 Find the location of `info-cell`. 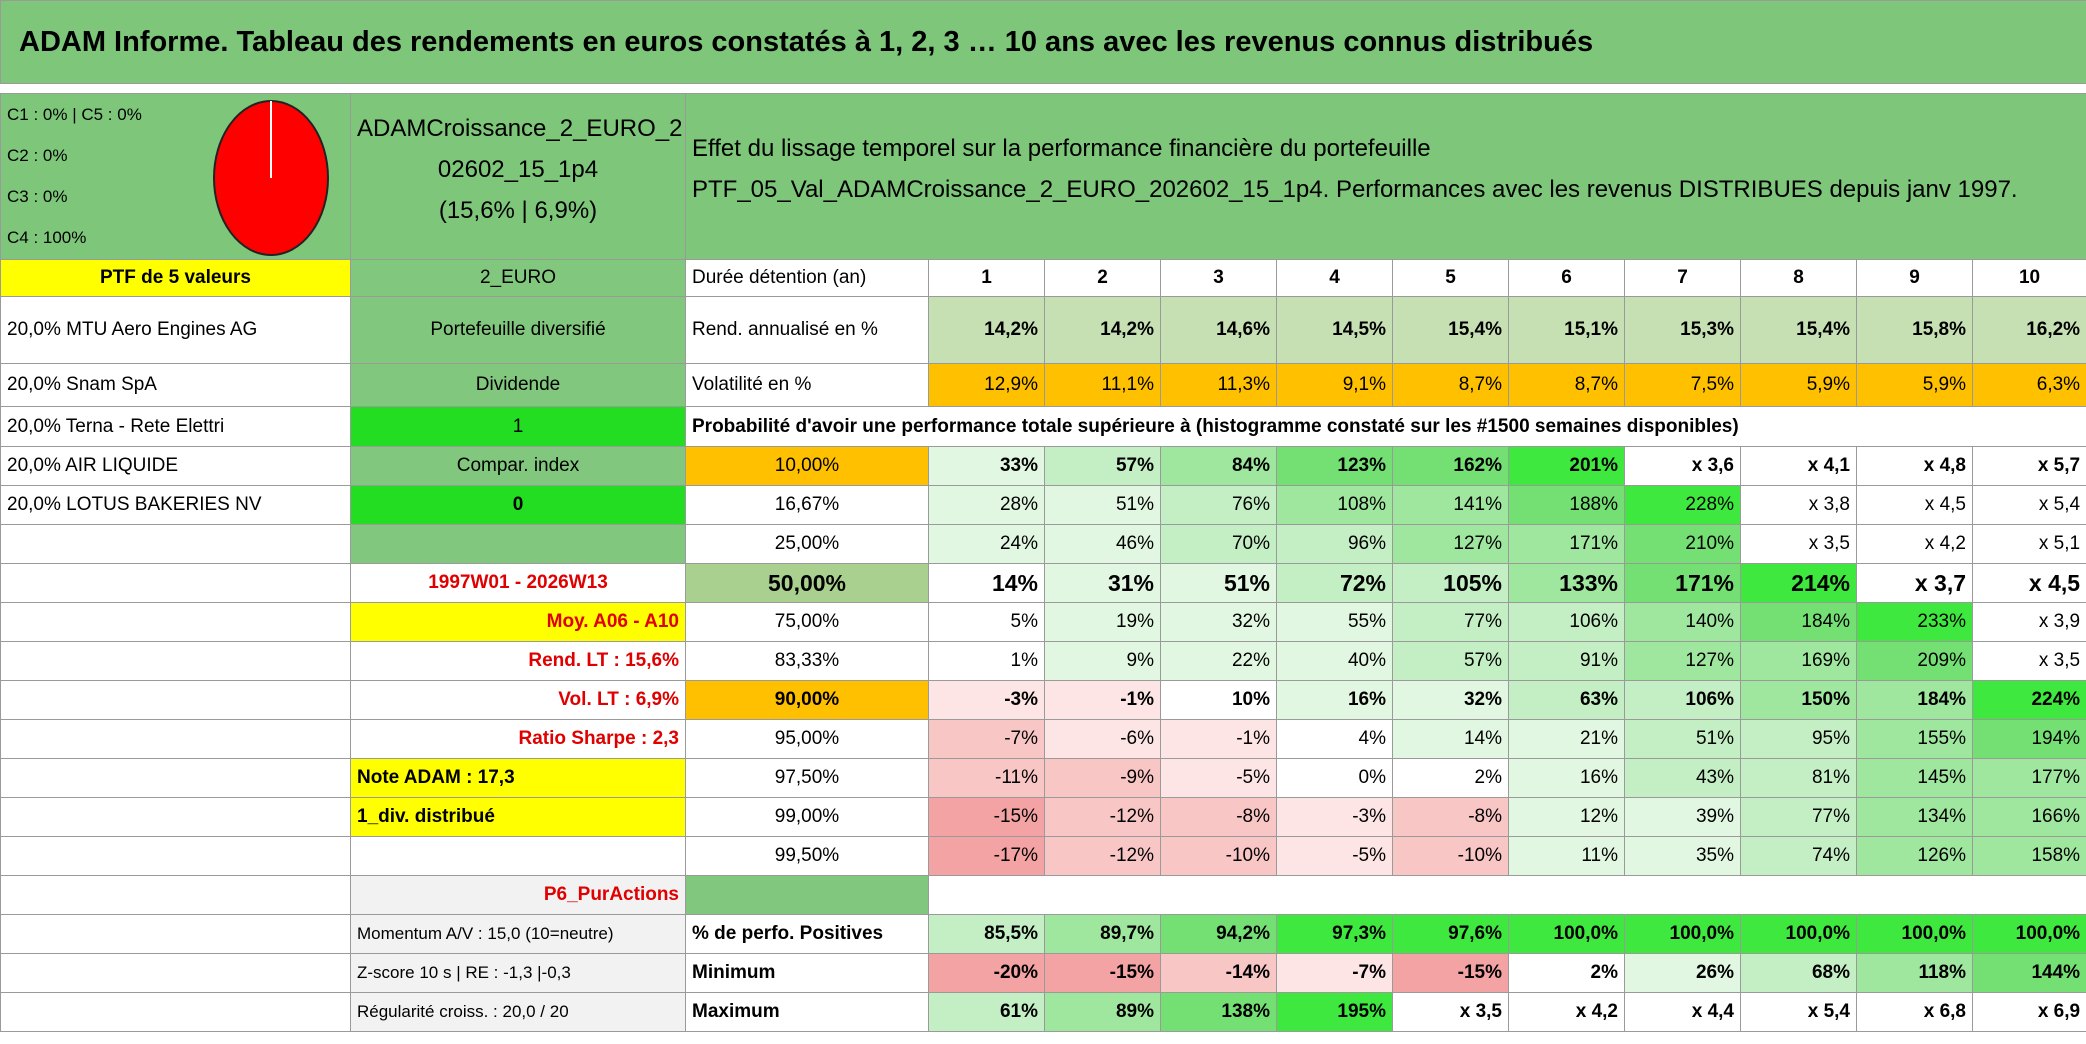

info-cell is located at coordinates (518, 856).